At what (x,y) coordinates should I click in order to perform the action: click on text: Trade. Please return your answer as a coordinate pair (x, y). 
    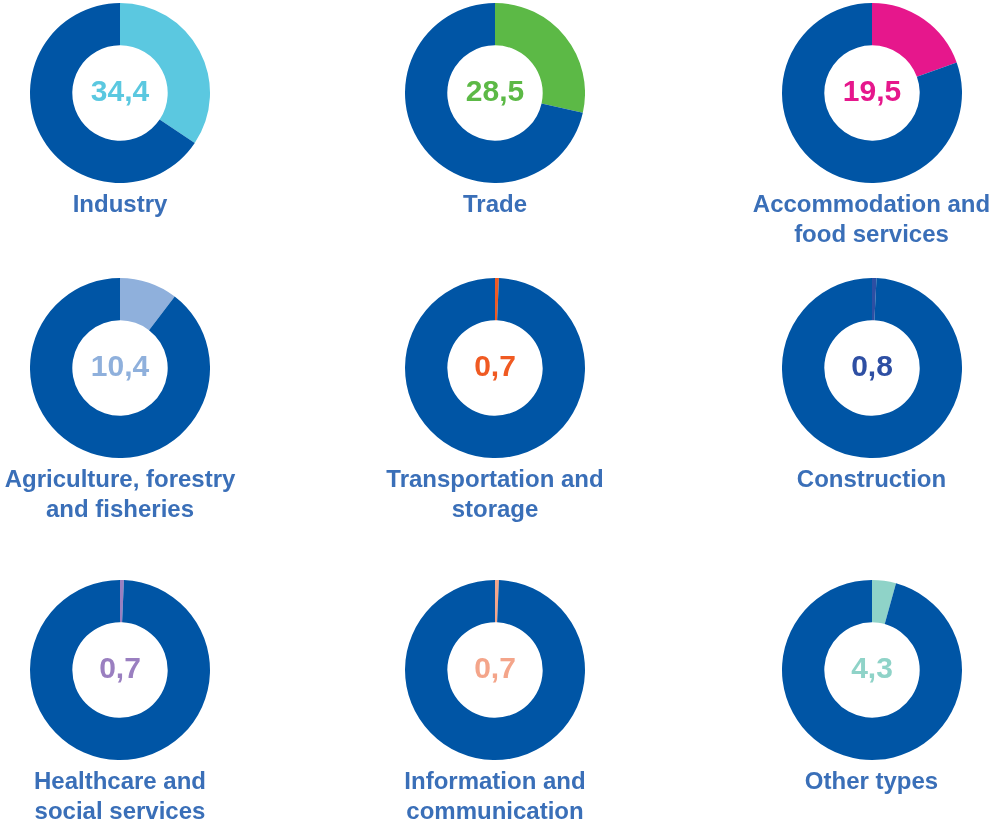
    Looking at the image, I should click on (495, 204).